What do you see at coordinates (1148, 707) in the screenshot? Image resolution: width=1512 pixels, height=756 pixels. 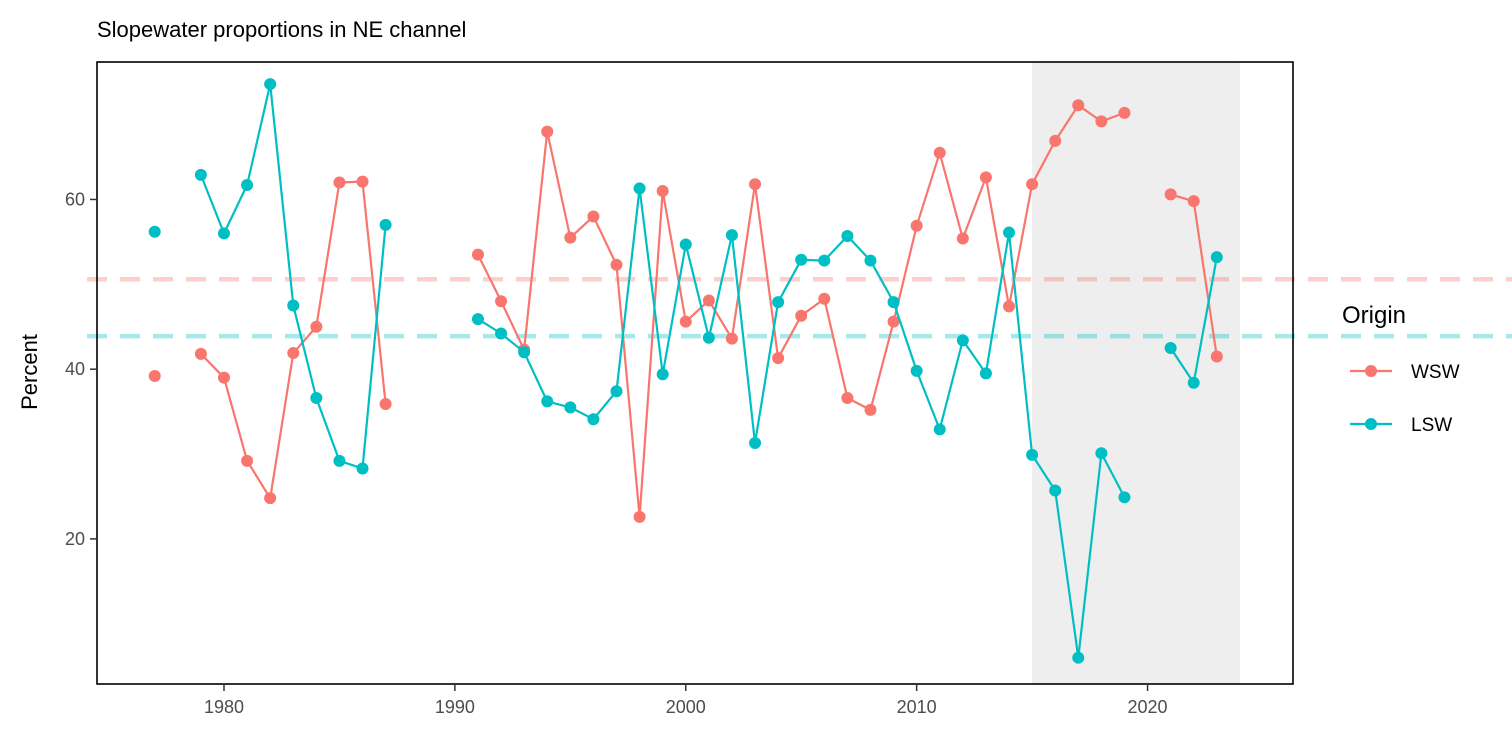 I see `x-tick-label: 2020` at bounding box center [1148, 707].